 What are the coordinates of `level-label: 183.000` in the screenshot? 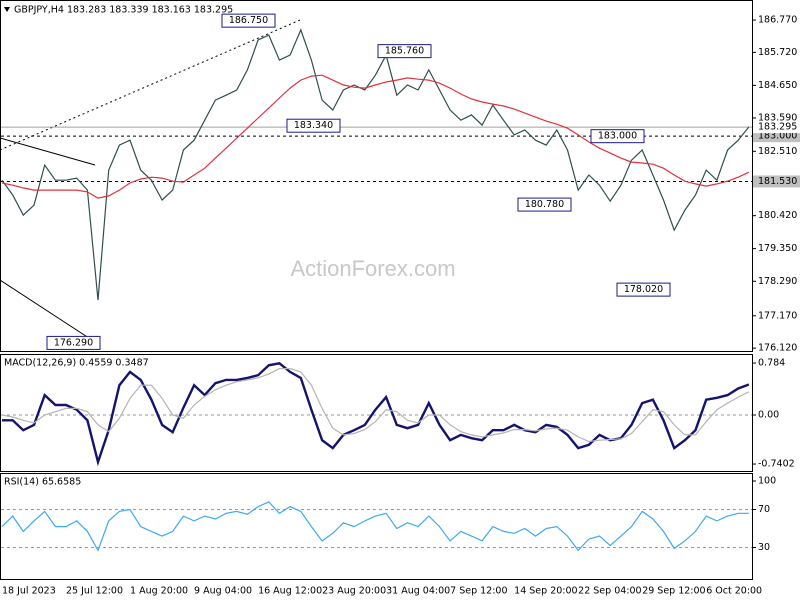 It's located at (777, 136).